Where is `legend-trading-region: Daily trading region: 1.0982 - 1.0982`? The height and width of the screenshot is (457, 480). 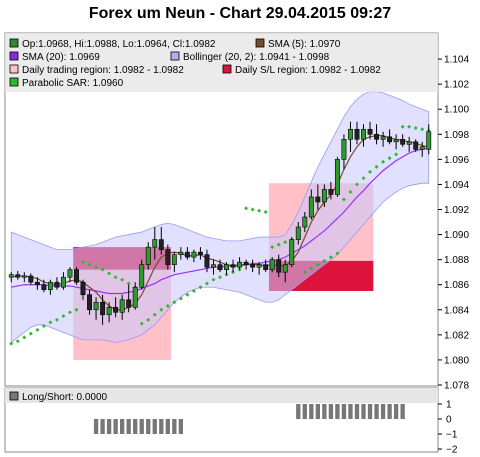 legend-trading-region: Daily trading region: 1.0982 - 1.0982 is located at coordinates (103, 70).